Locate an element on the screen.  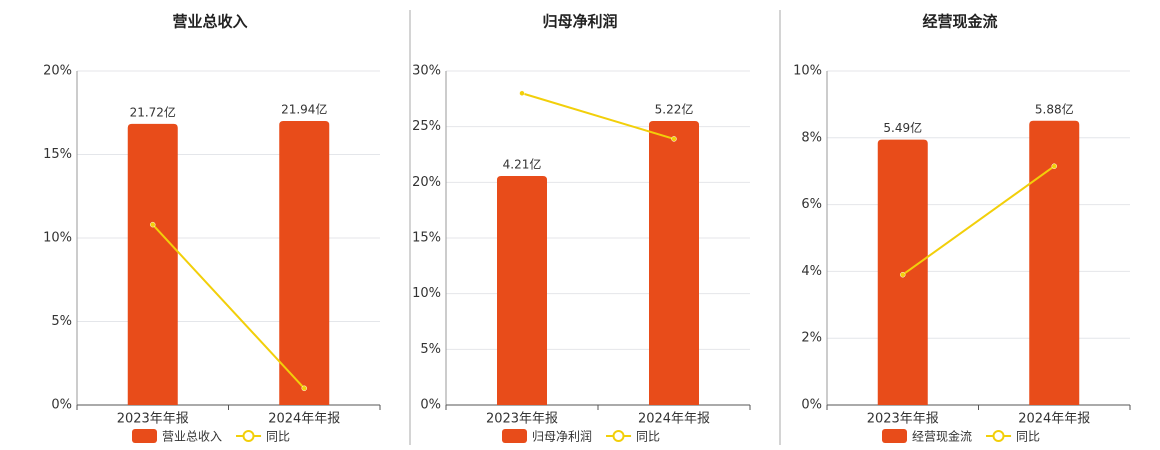
value-label: 5.22亿 is located at coordinates (674, 109).